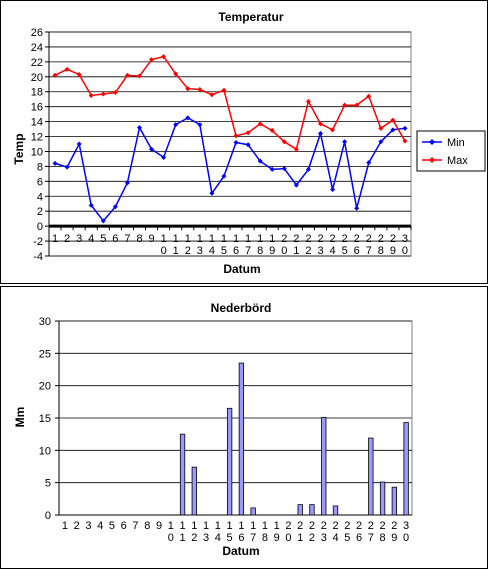 This screenshot has width=490, height=569. Describe the element at coordinates (265, 538) in the screenshot. I see `precipitation-x-tick-char: 8` at that location.